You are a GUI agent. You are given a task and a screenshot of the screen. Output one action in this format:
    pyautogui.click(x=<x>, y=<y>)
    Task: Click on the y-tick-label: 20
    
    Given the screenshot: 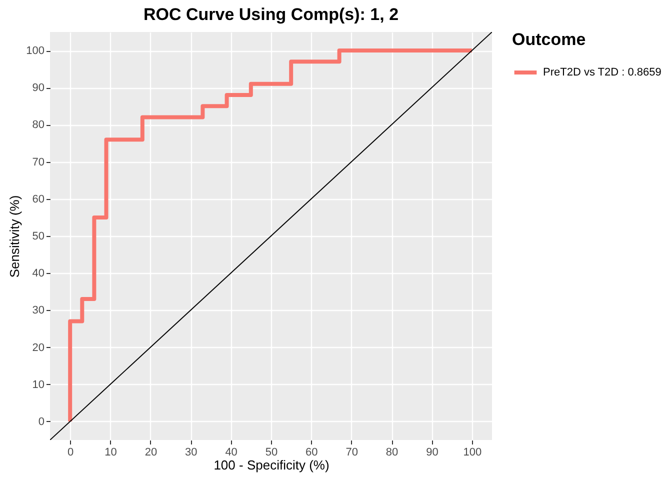 What is the action you would take?
    pyautogui.click(x=38, y=348)
    